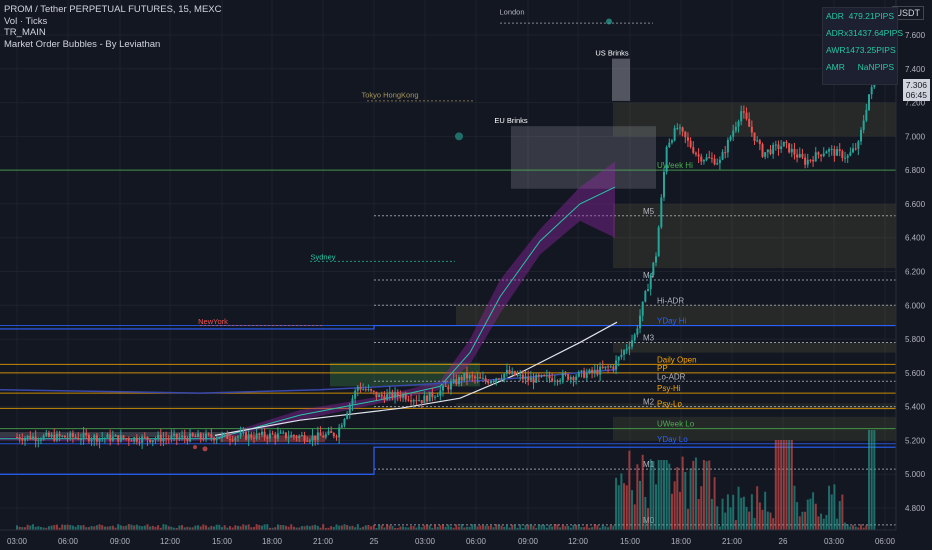  What do you see at coordinates (670, 300) in the screenshot?
I see `level-label: Hi-ADR` at bounding box center [670, 300].